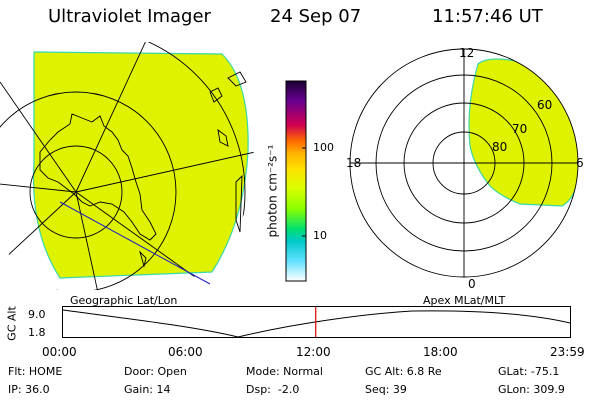 The width and height of the screenshot is (600, 400). What do you see at coordinates (467, 53) in the screenshot?
I see `mlt-label-12: 12` at bounding box center [467, 53].